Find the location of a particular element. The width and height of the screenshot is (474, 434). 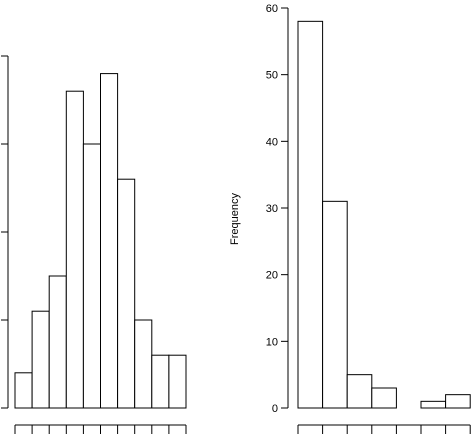

y-tick-label: 20 is located at coordinates (272, 276).